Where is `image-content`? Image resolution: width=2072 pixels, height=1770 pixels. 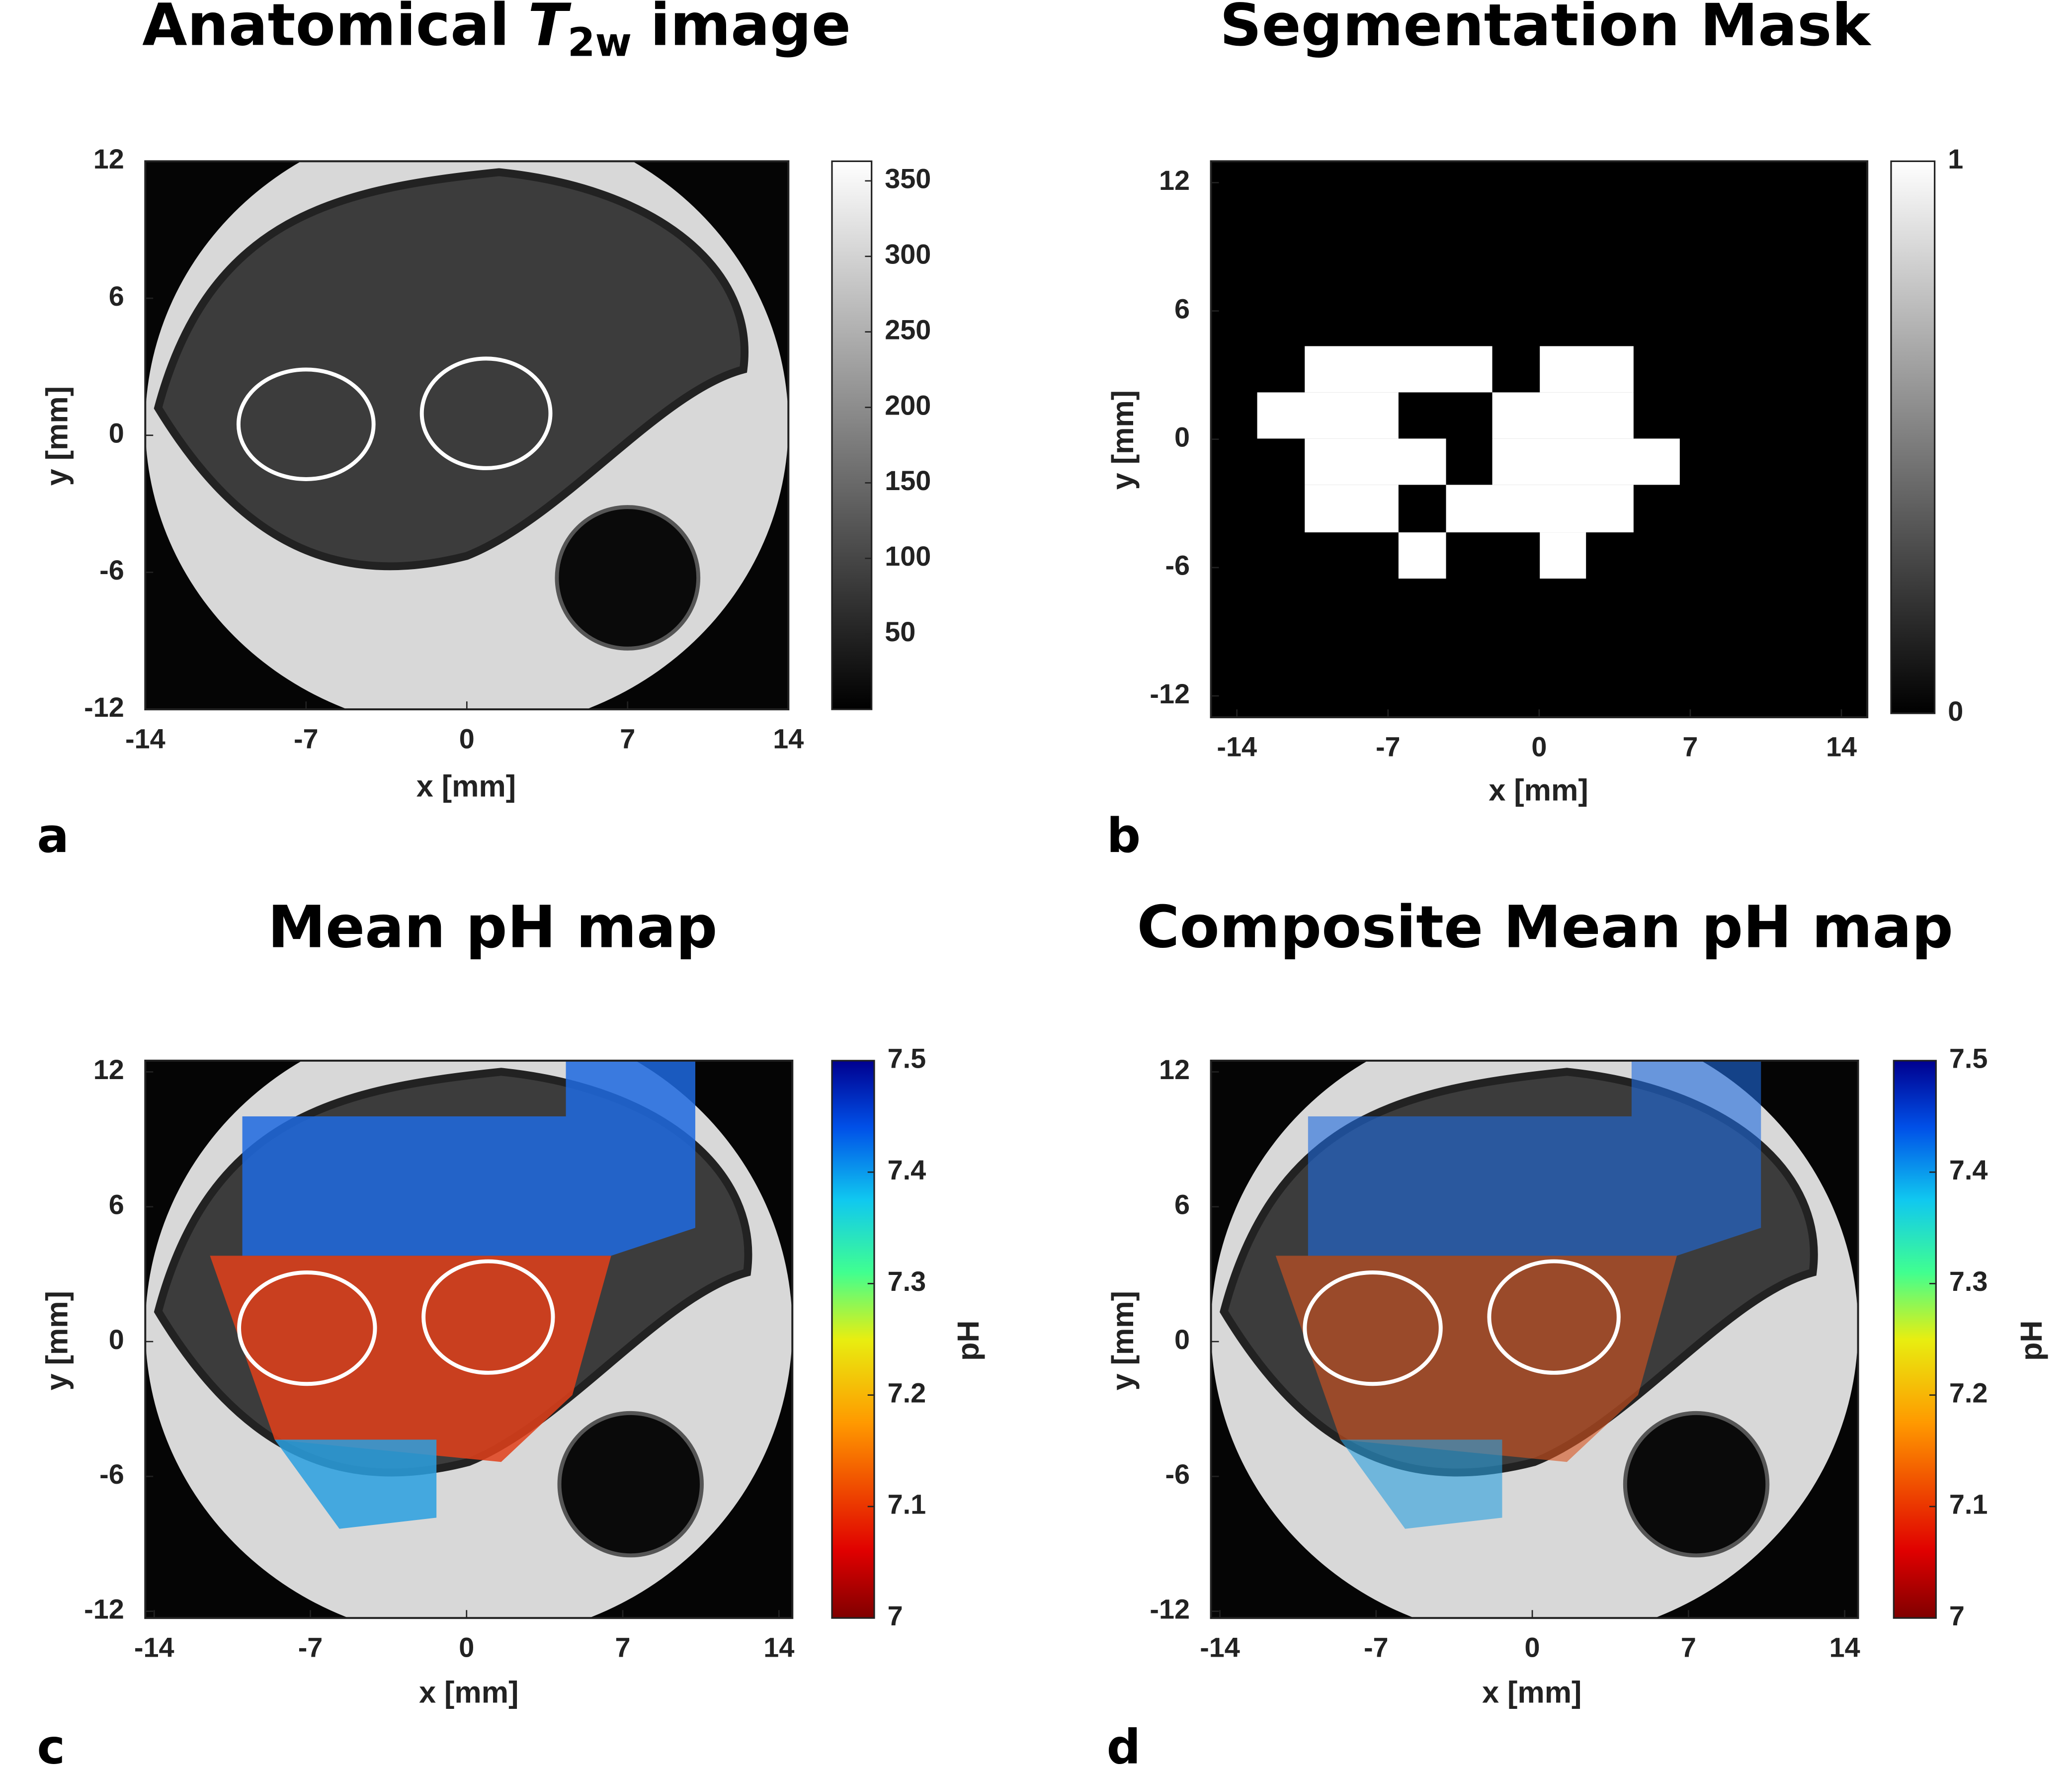
image-content is located at coordinates (467, 435).